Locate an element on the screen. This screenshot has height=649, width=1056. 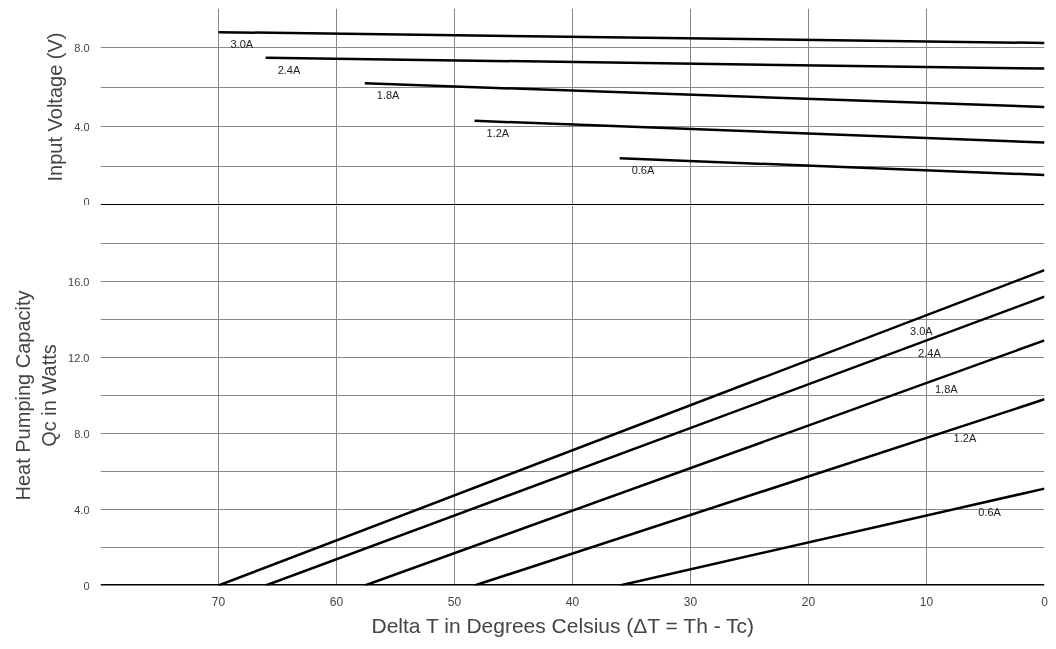
x-tick-label: 60 is located at coordinates (336, 601).